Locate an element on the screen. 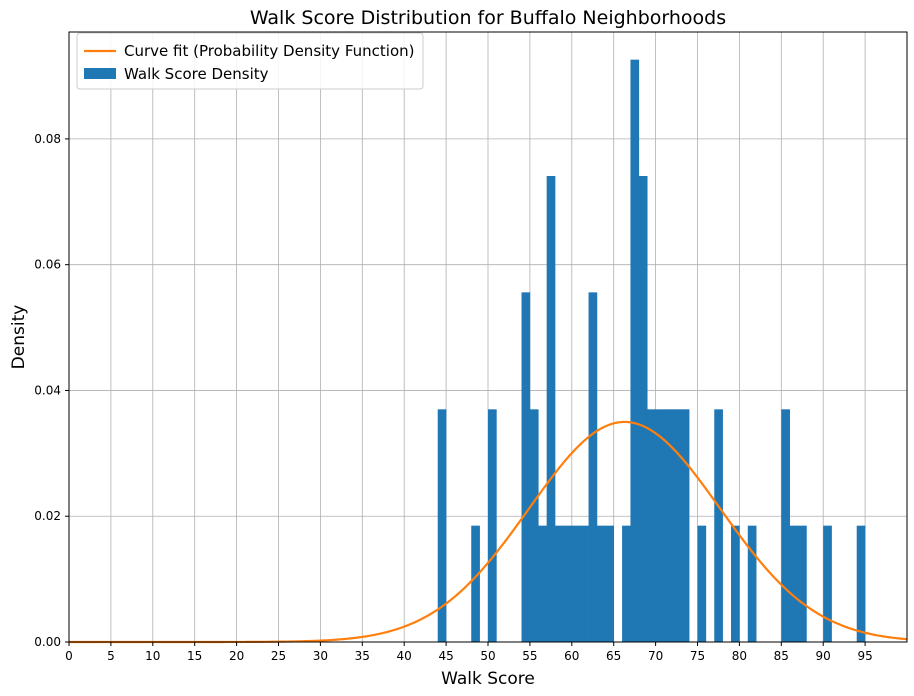 Image resolution: width=914 pixels, height=696 pixels. y-tick-label: 0.00 is located at coordinates (47, 642).